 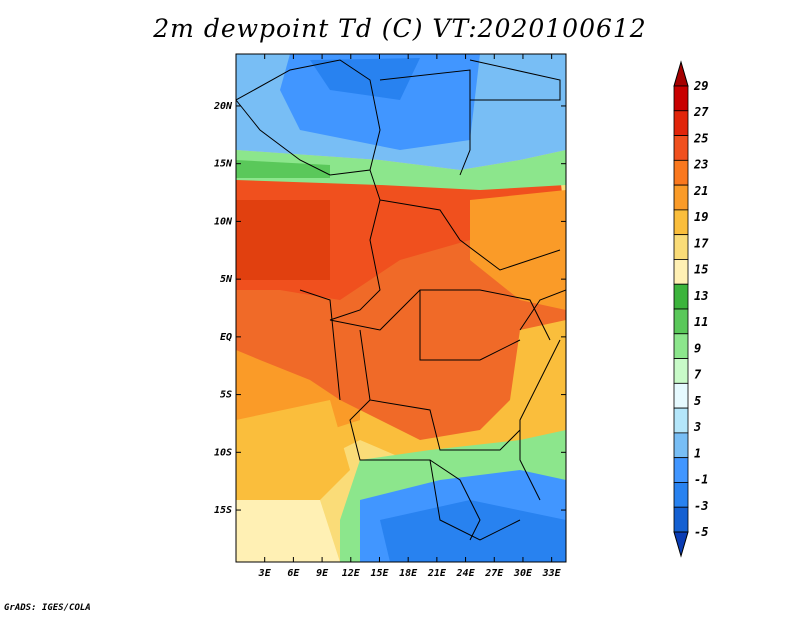 I want to click on lat-tick-label: 15N, so click(x=223, y=164).